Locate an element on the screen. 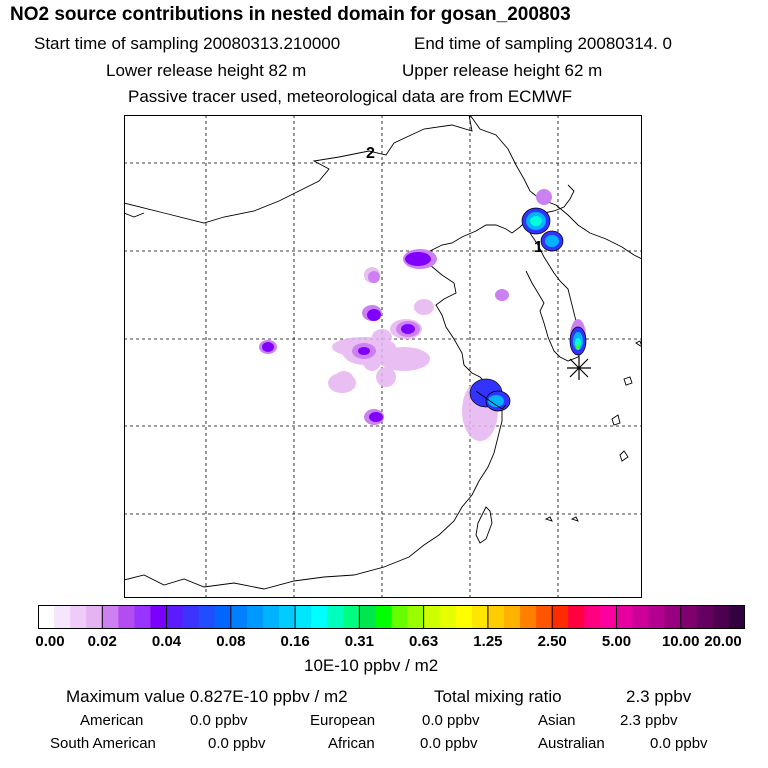 The width and height of the screenshot is (768, 768). region-value-european: 0.0 ppbv is located at coordinates (451, 720).